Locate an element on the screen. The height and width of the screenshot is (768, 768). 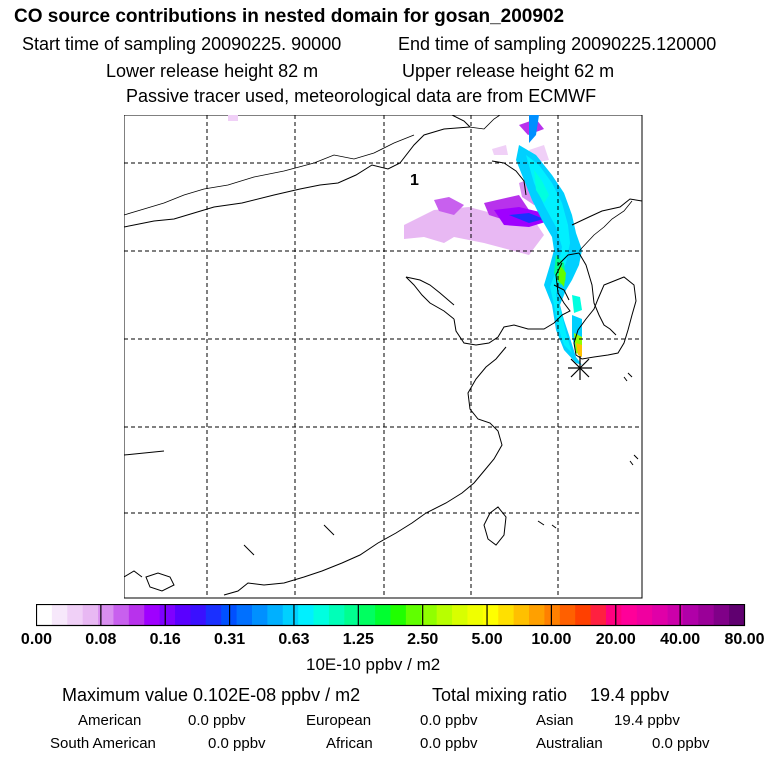
lower-release-height: Lower release height 82 m is located at coordinates (212, 71).